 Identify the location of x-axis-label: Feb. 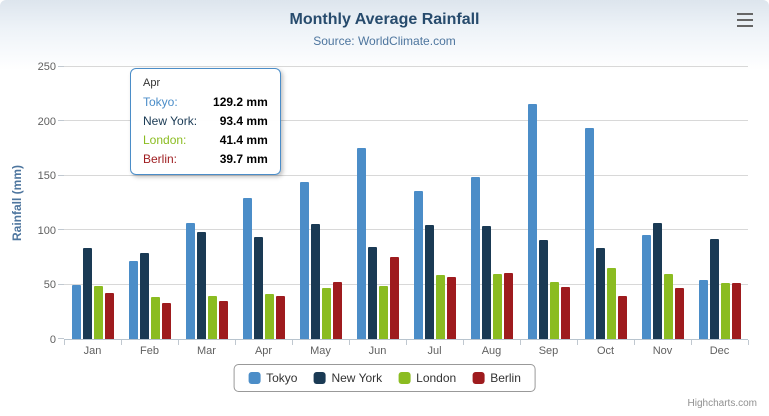
(149, 351).